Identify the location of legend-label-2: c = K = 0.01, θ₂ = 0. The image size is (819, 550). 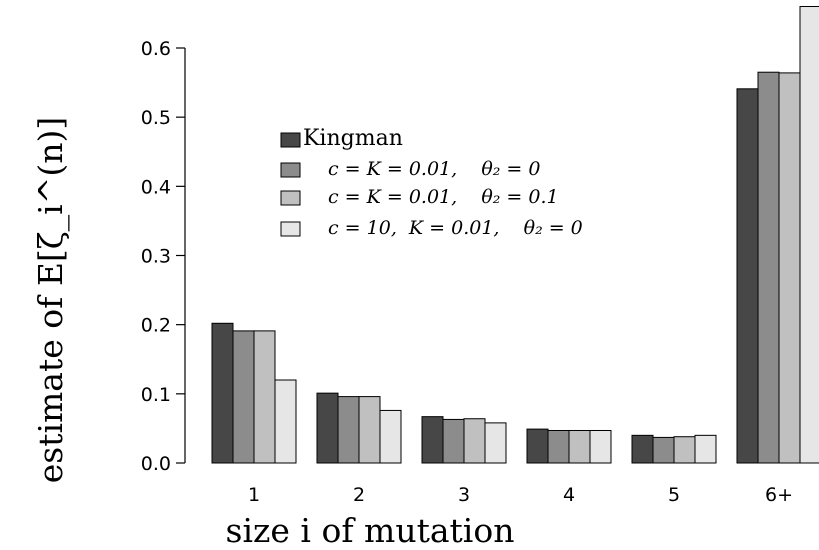
(434, 169).